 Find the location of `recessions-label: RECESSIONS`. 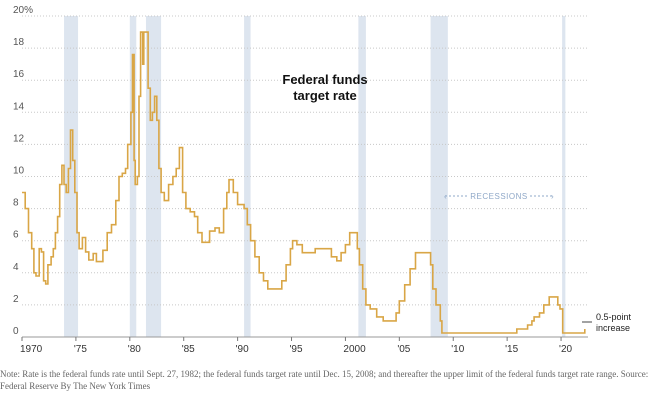

recessions-label: RECESSIONS is located at coordinates (498, 196).